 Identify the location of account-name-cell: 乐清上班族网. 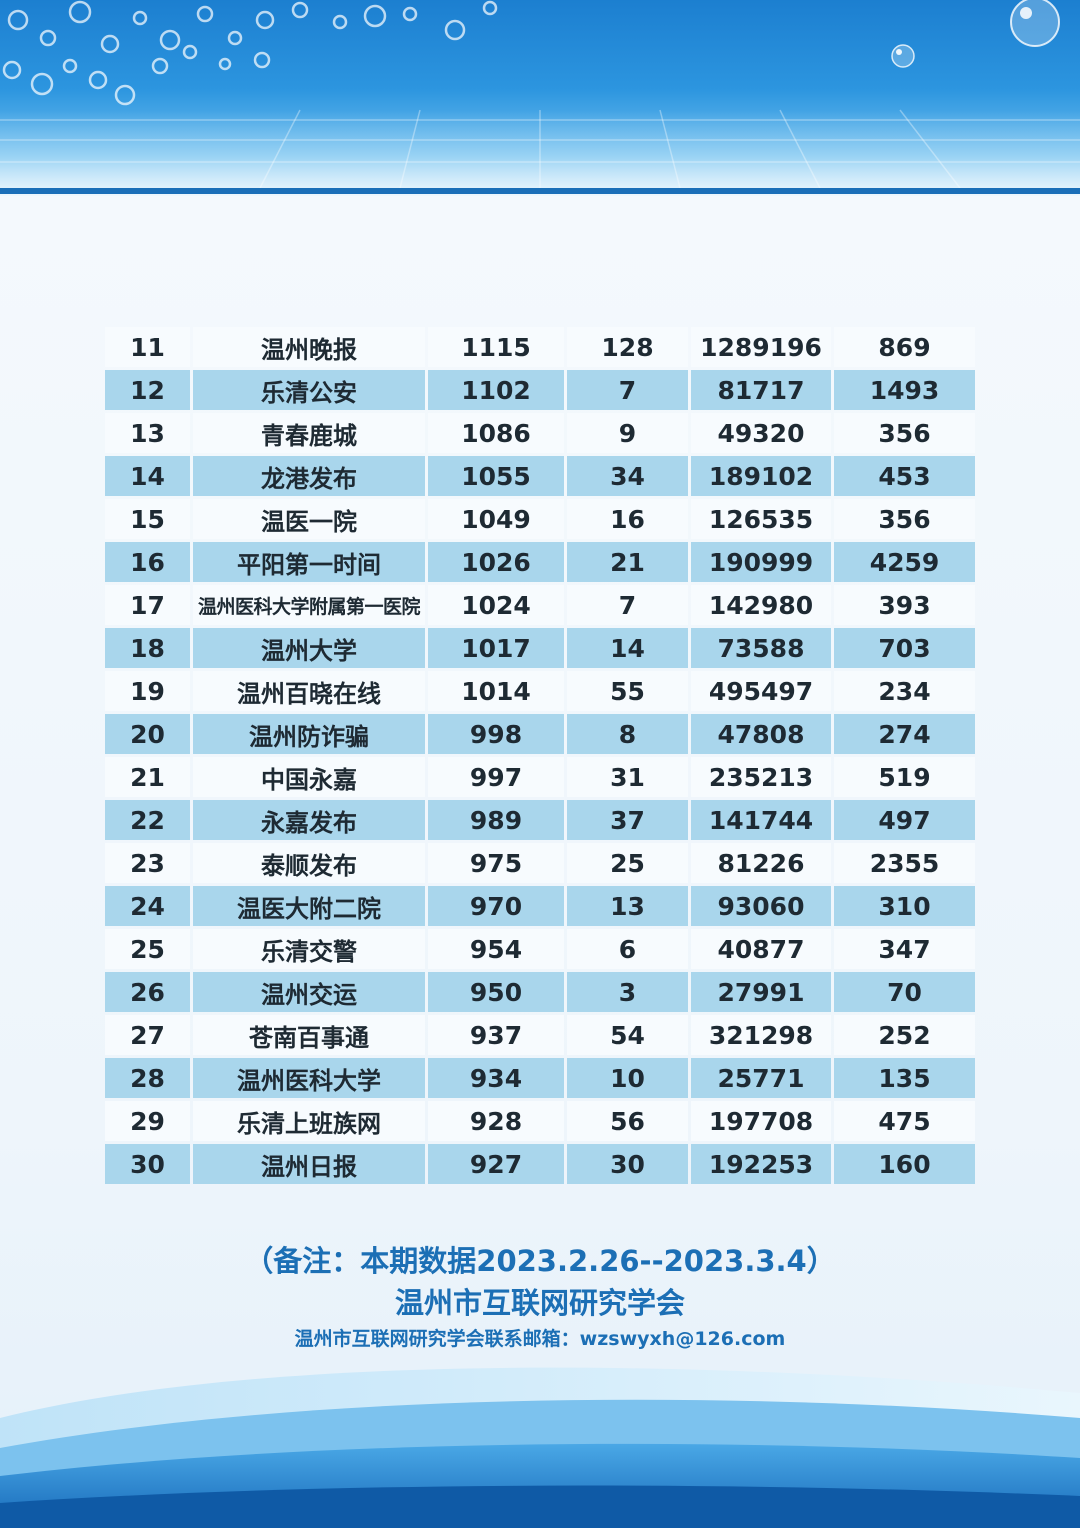
(309, 1121).